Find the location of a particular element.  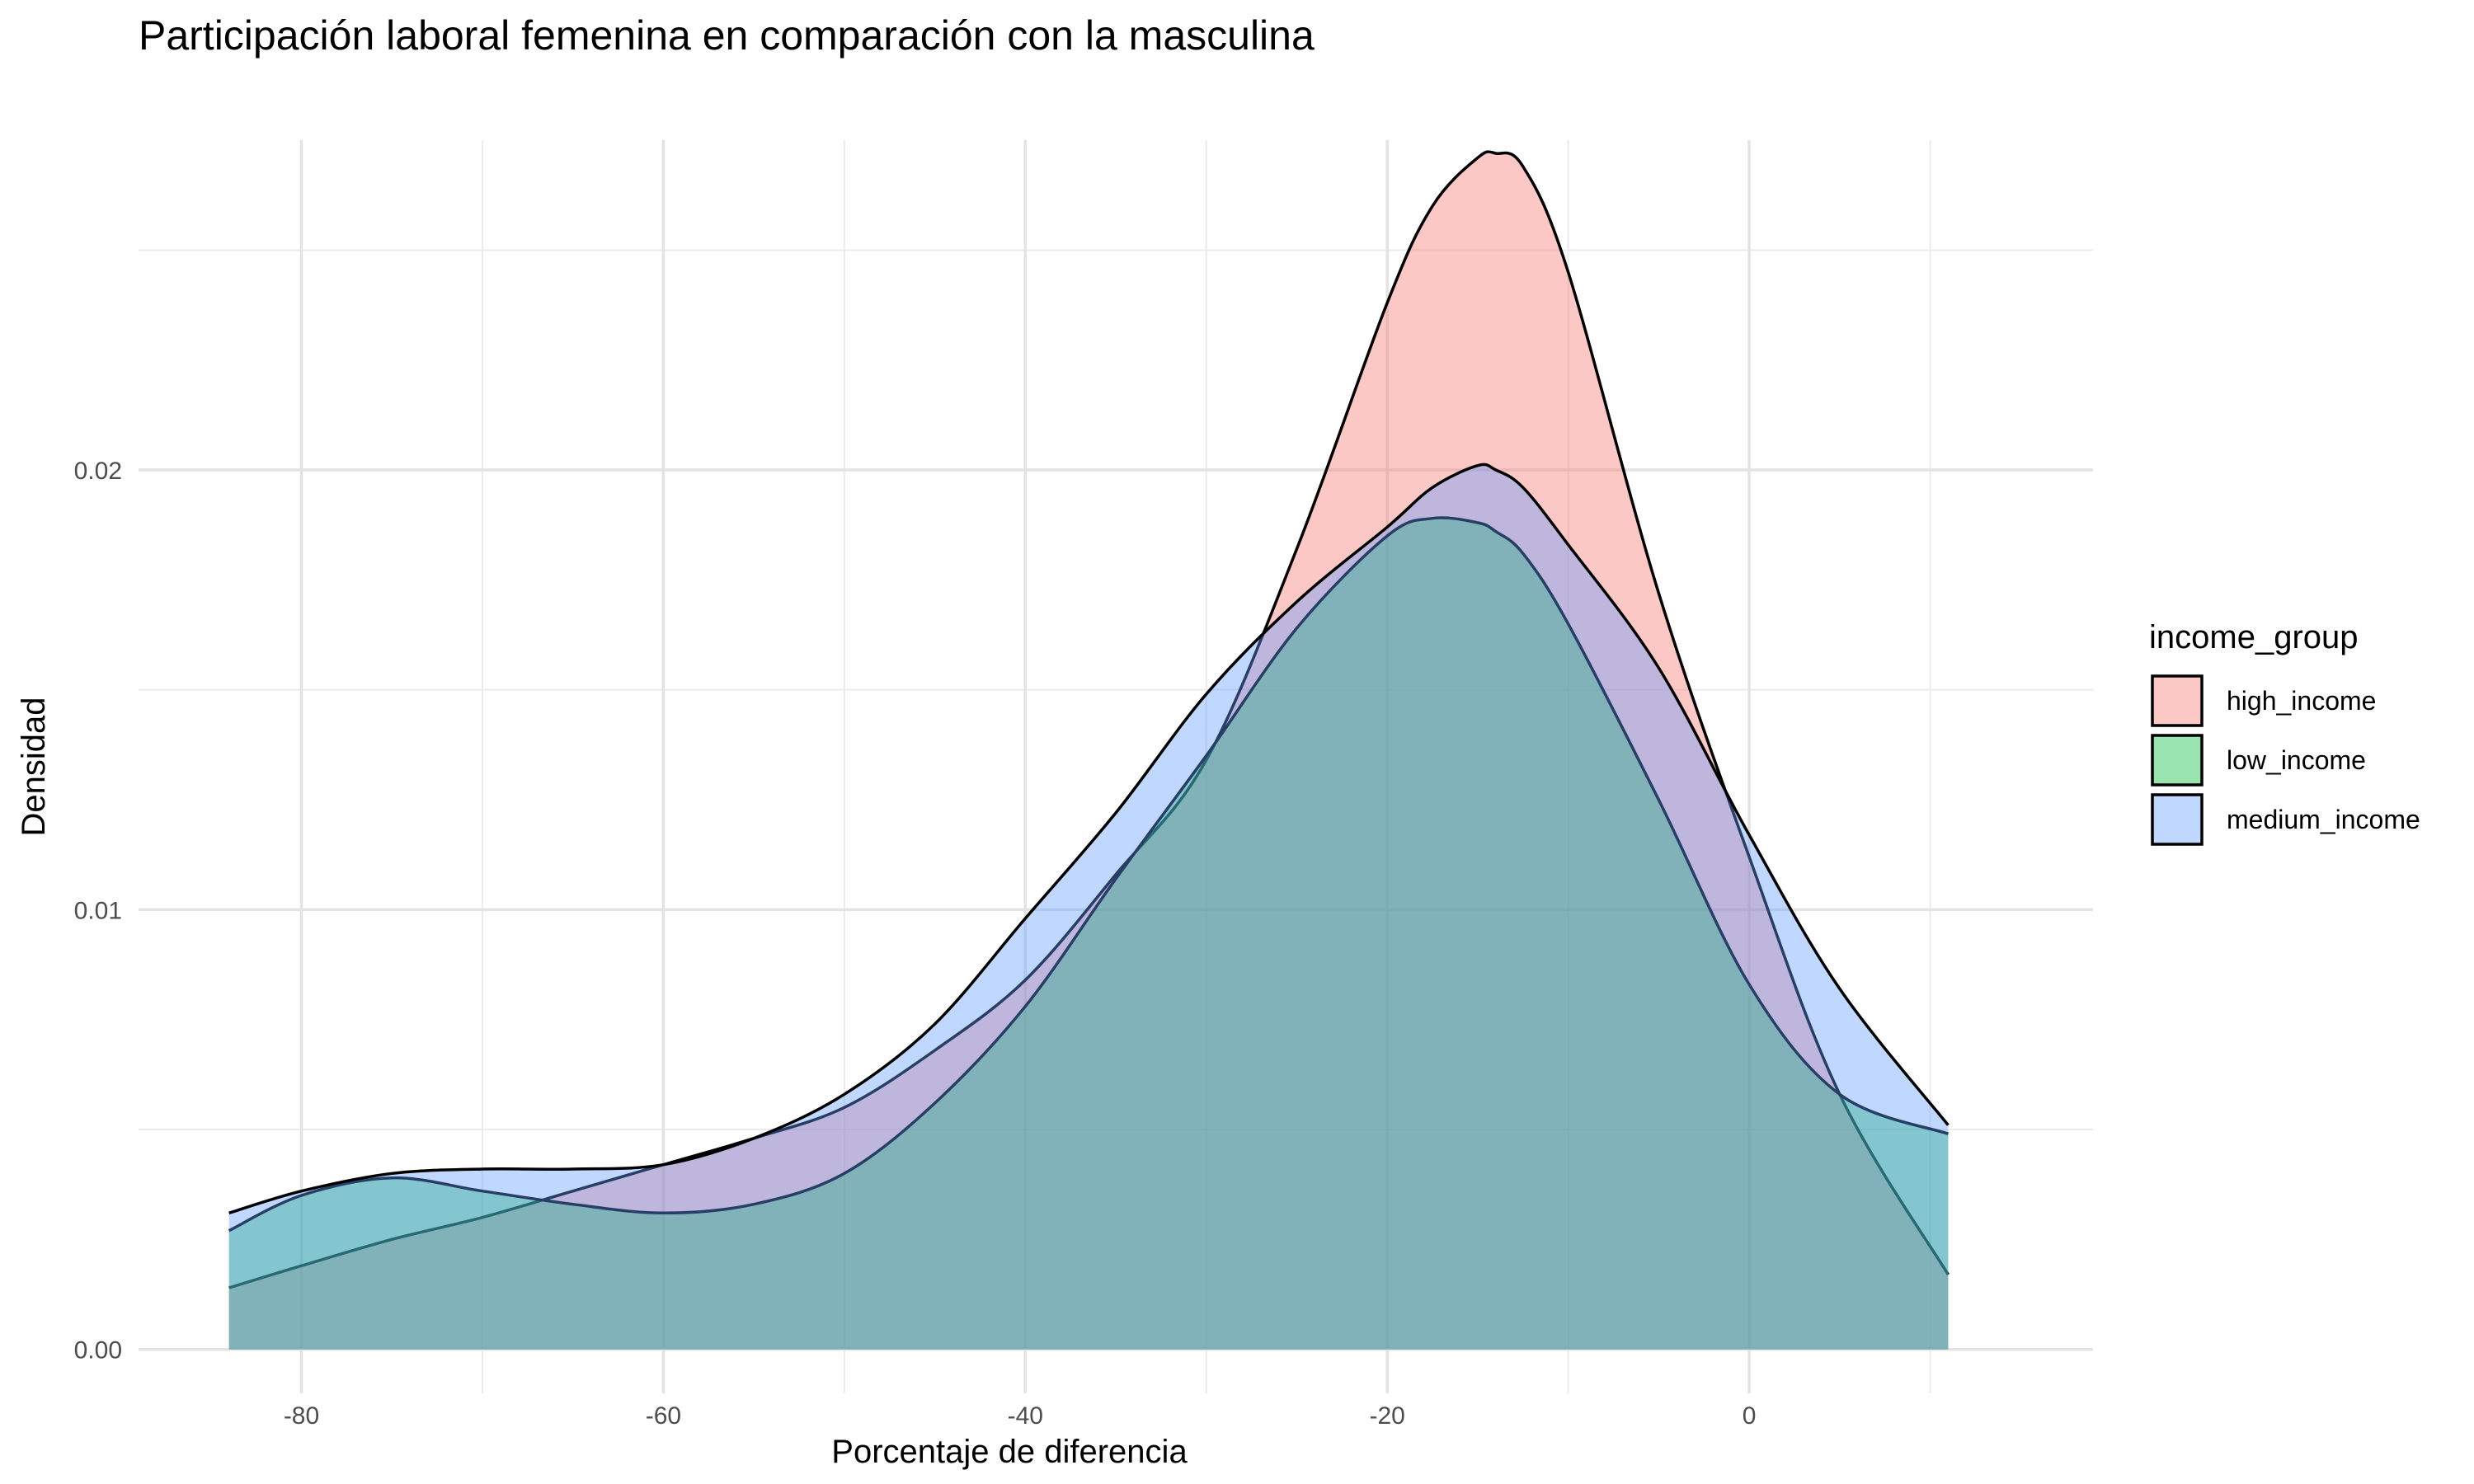

legend-item-low-income: low_income is located at coordinates (2258, 760).